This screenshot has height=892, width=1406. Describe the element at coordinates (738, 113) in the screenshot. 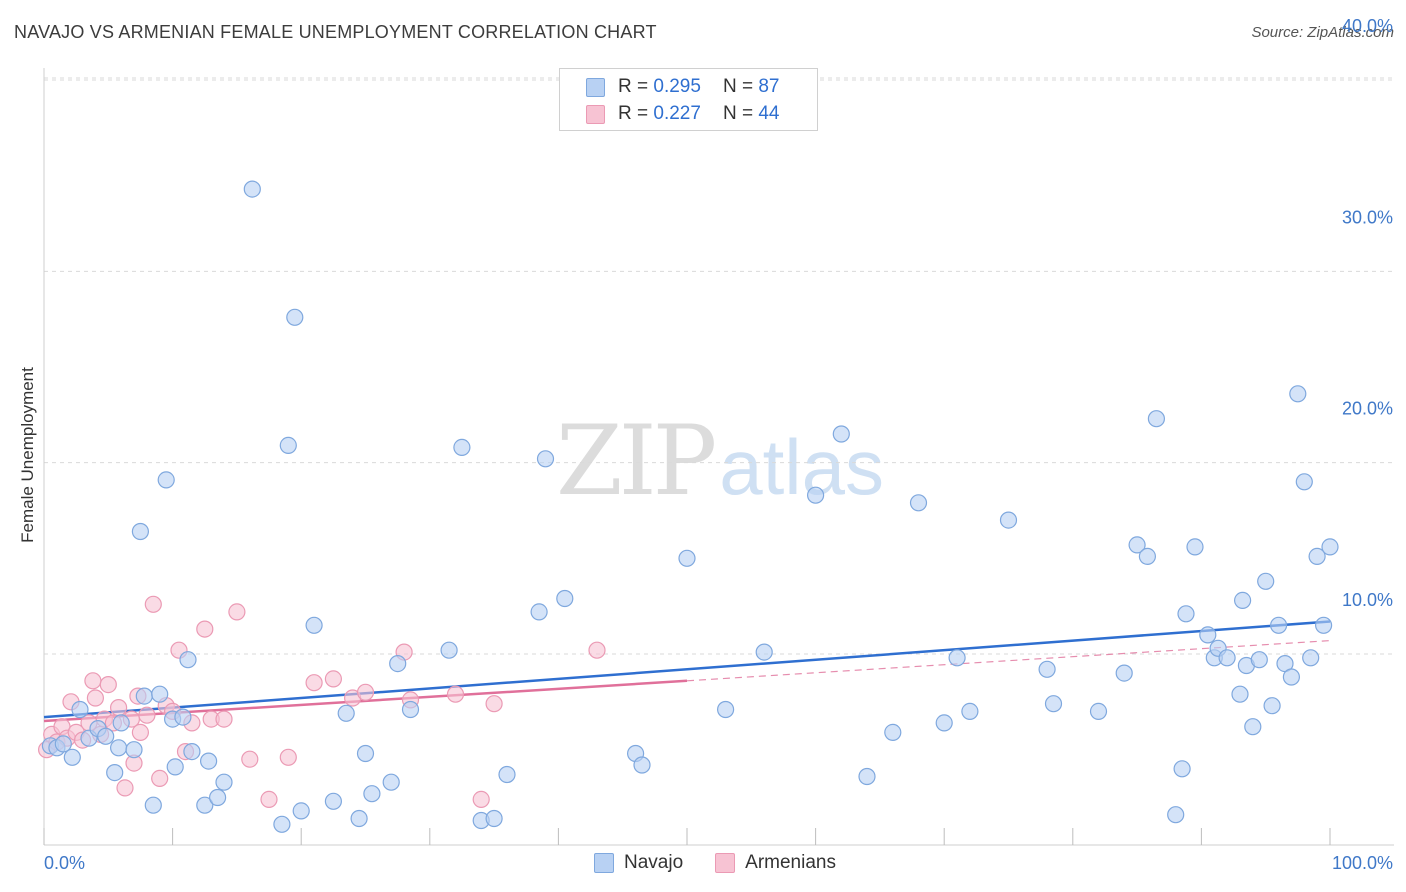

I see `armenians-n-label: N =` at that location.